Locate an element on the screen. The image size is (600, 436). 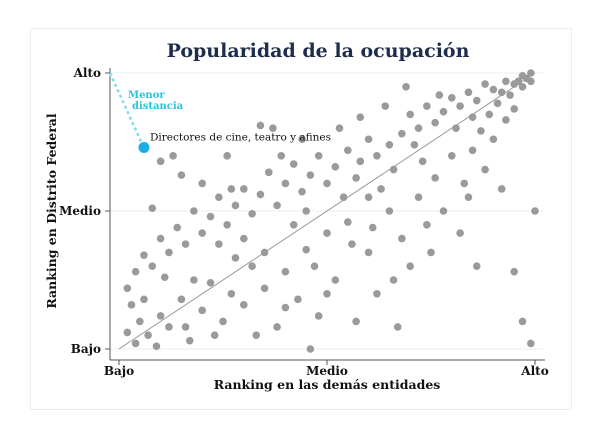
y-axis-label: Ranking en Distrito Federal is located at coordinates (51, 211).